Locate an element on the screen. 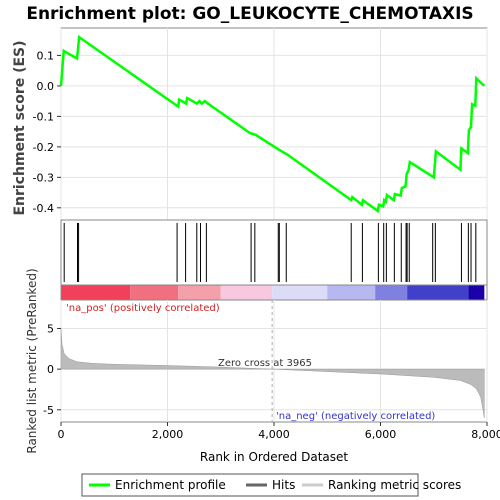  positive-correlation-label: 'na_pos' (positively correlated) is located at coordinates (143, 308).